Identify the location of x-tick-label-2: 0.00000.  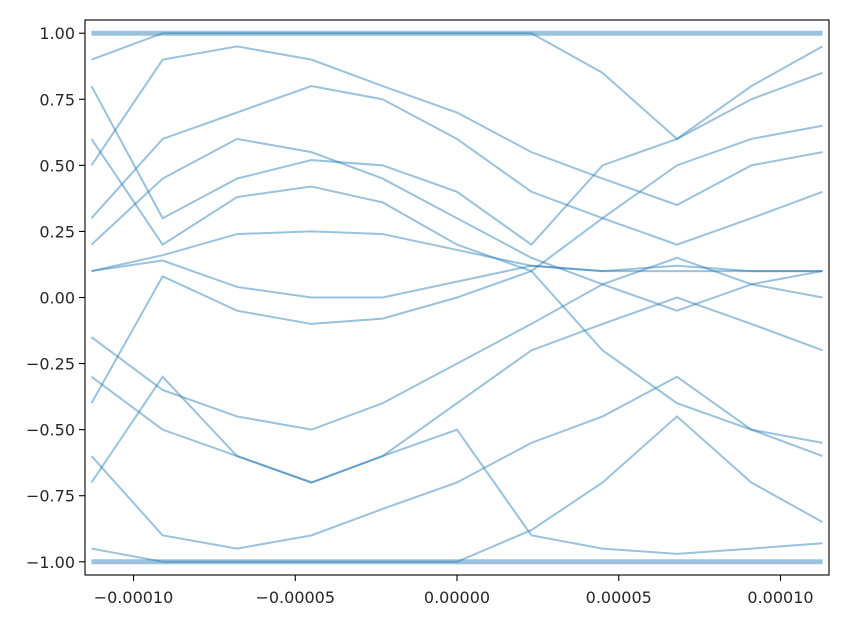
(457, 597).